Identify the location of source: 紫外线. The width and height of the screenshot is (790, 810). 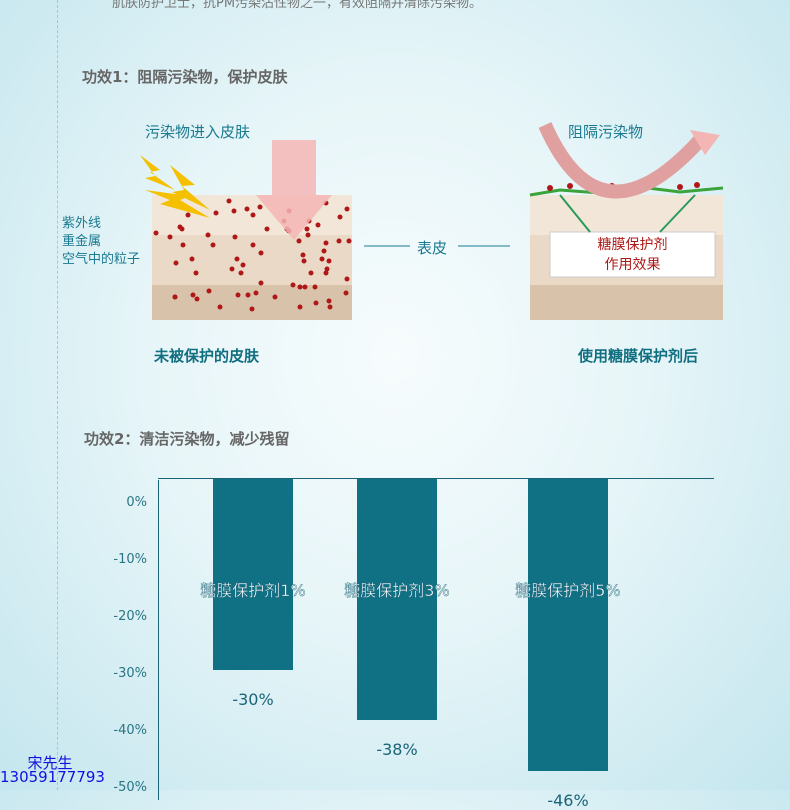
(82, 223).